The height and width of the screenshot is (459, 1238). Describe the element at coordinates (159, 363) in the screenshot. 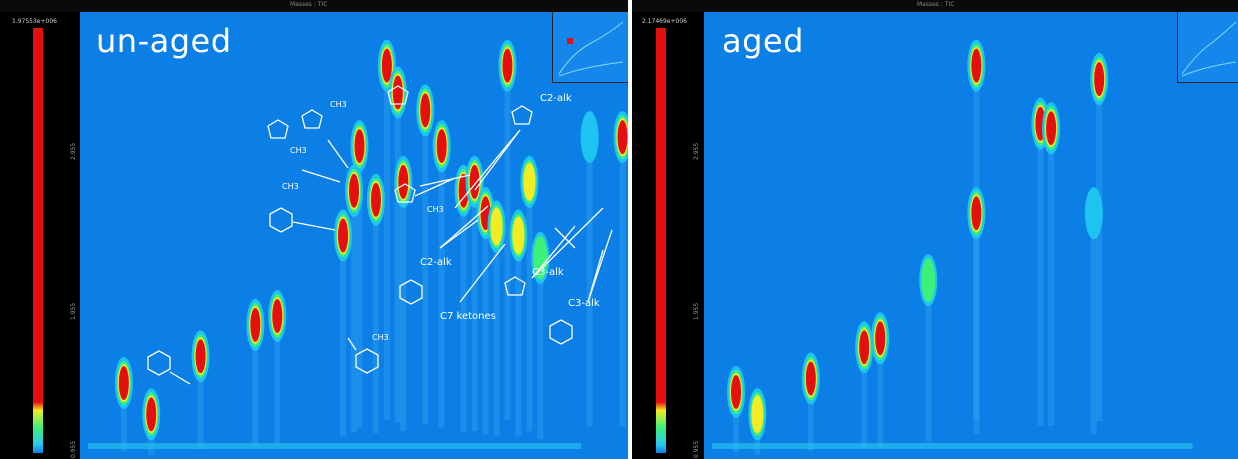

I see `benzene-structure` at that location.